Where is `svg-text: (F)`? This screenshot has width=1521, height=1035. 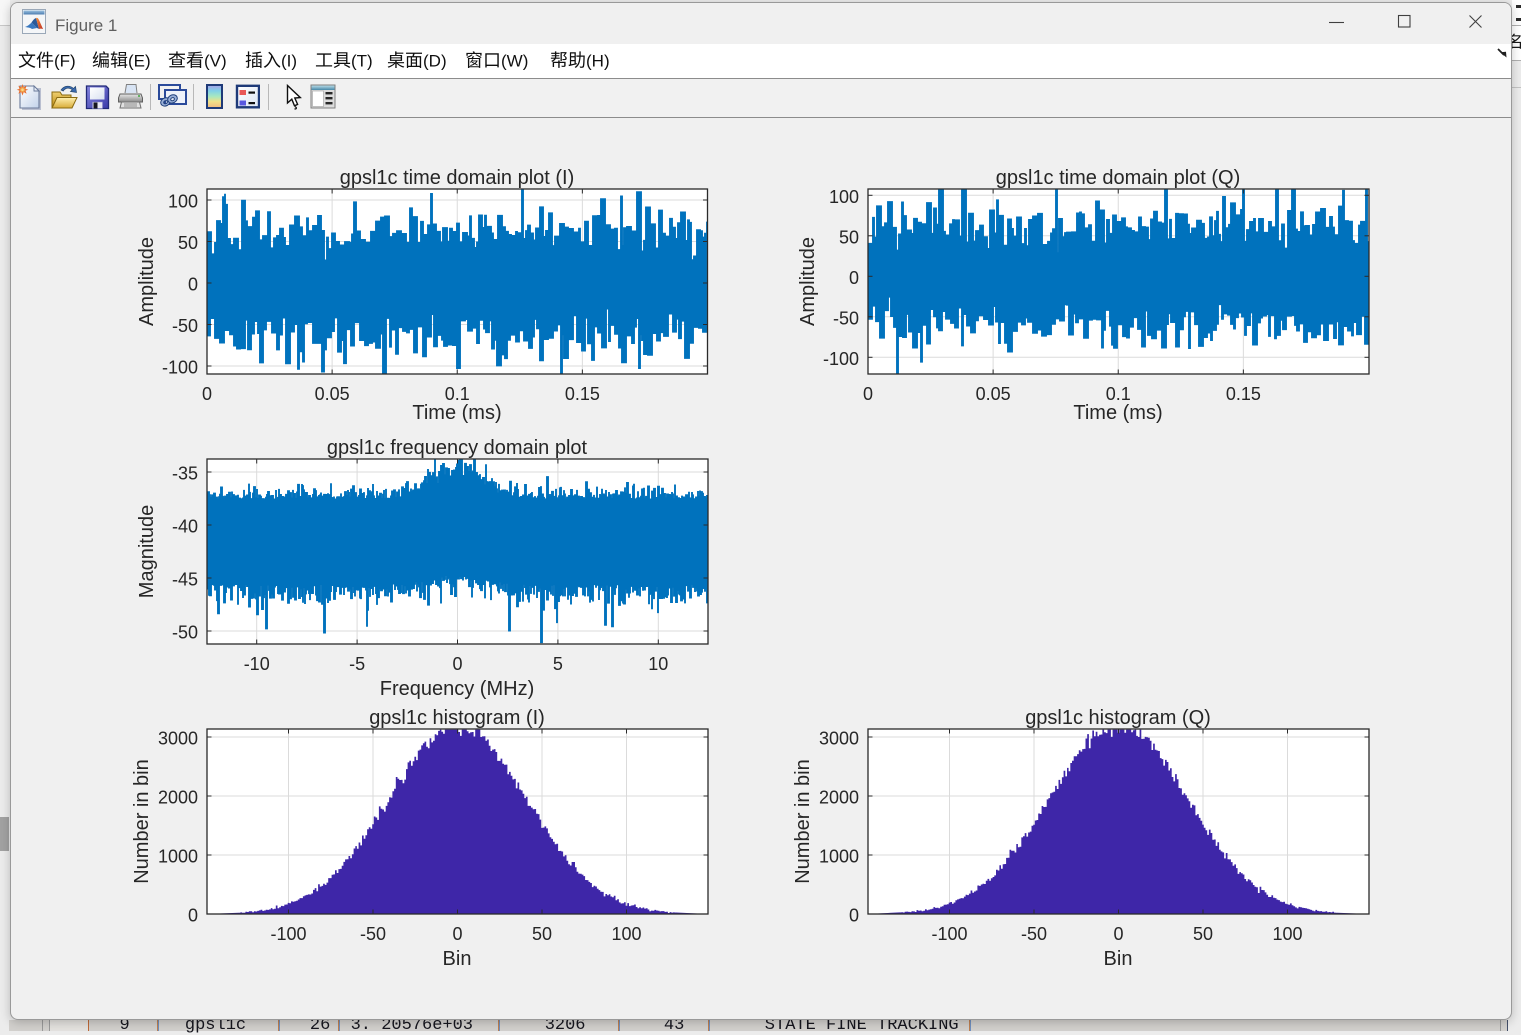 svg-text: (F) is located at coordinates (65, 60).